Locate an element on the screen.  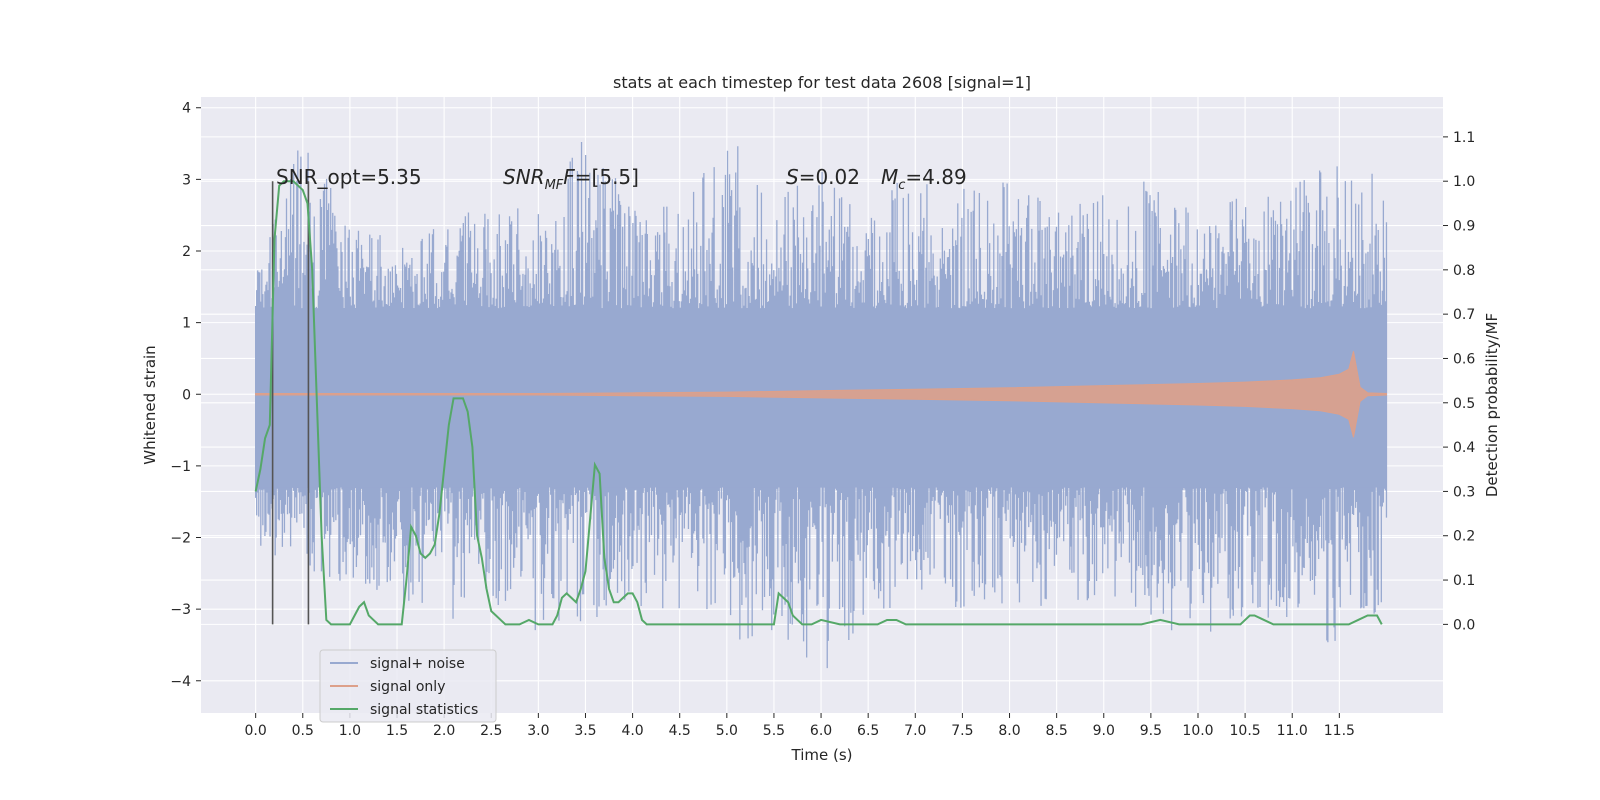
y-tick-label-right: 0.6 is located at coordinates (1464, 359).